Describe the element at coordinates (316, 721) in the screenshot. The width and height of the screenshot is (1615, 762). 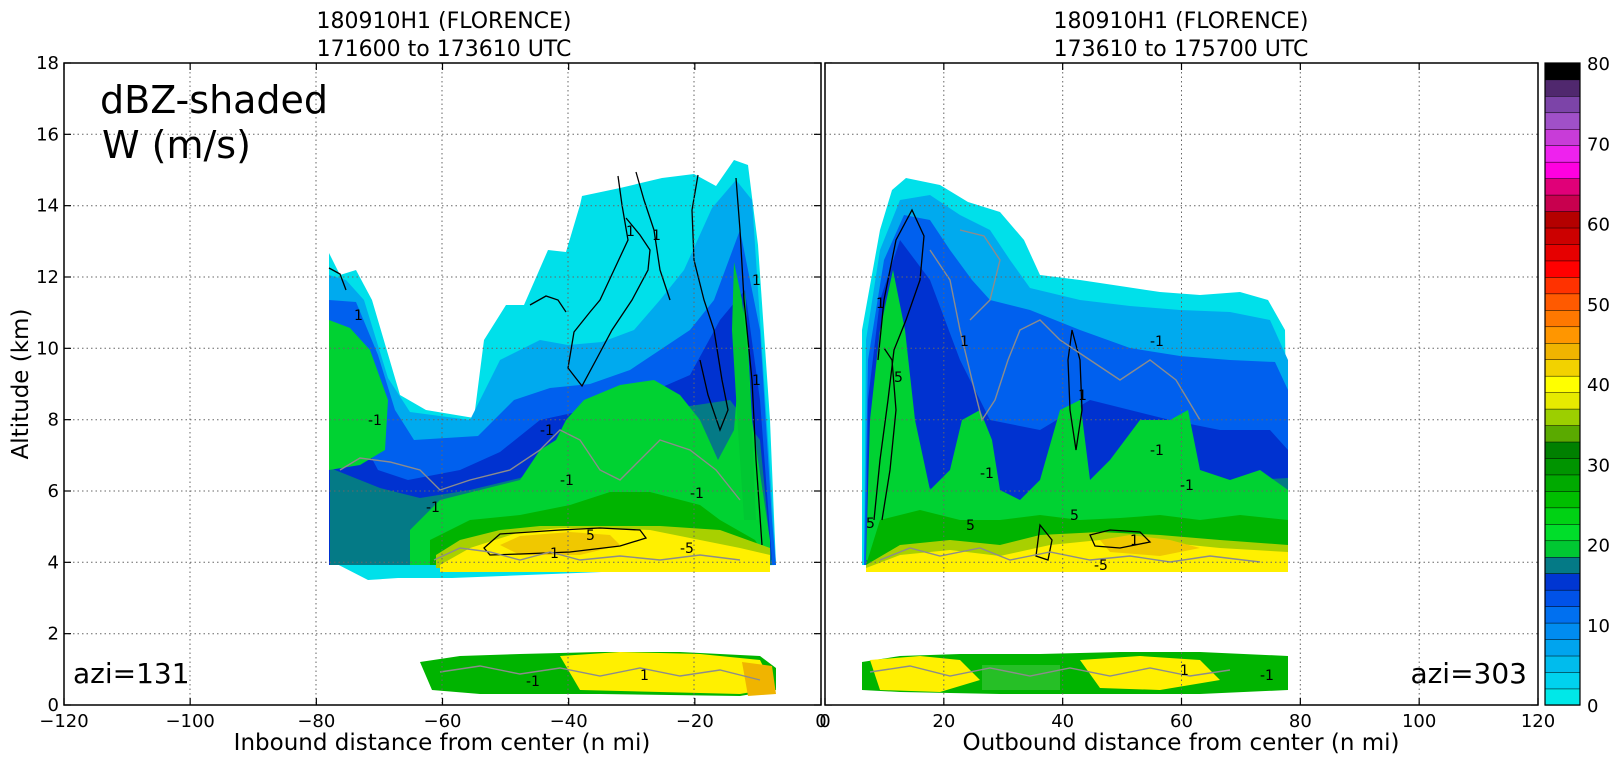
I see `x-tick-label: −80` at that location.